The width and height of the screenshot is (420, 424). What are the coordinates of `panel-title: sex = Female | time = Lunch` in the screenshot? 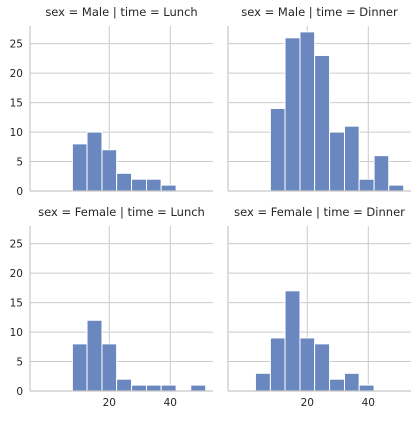 It's located at (121, 212).